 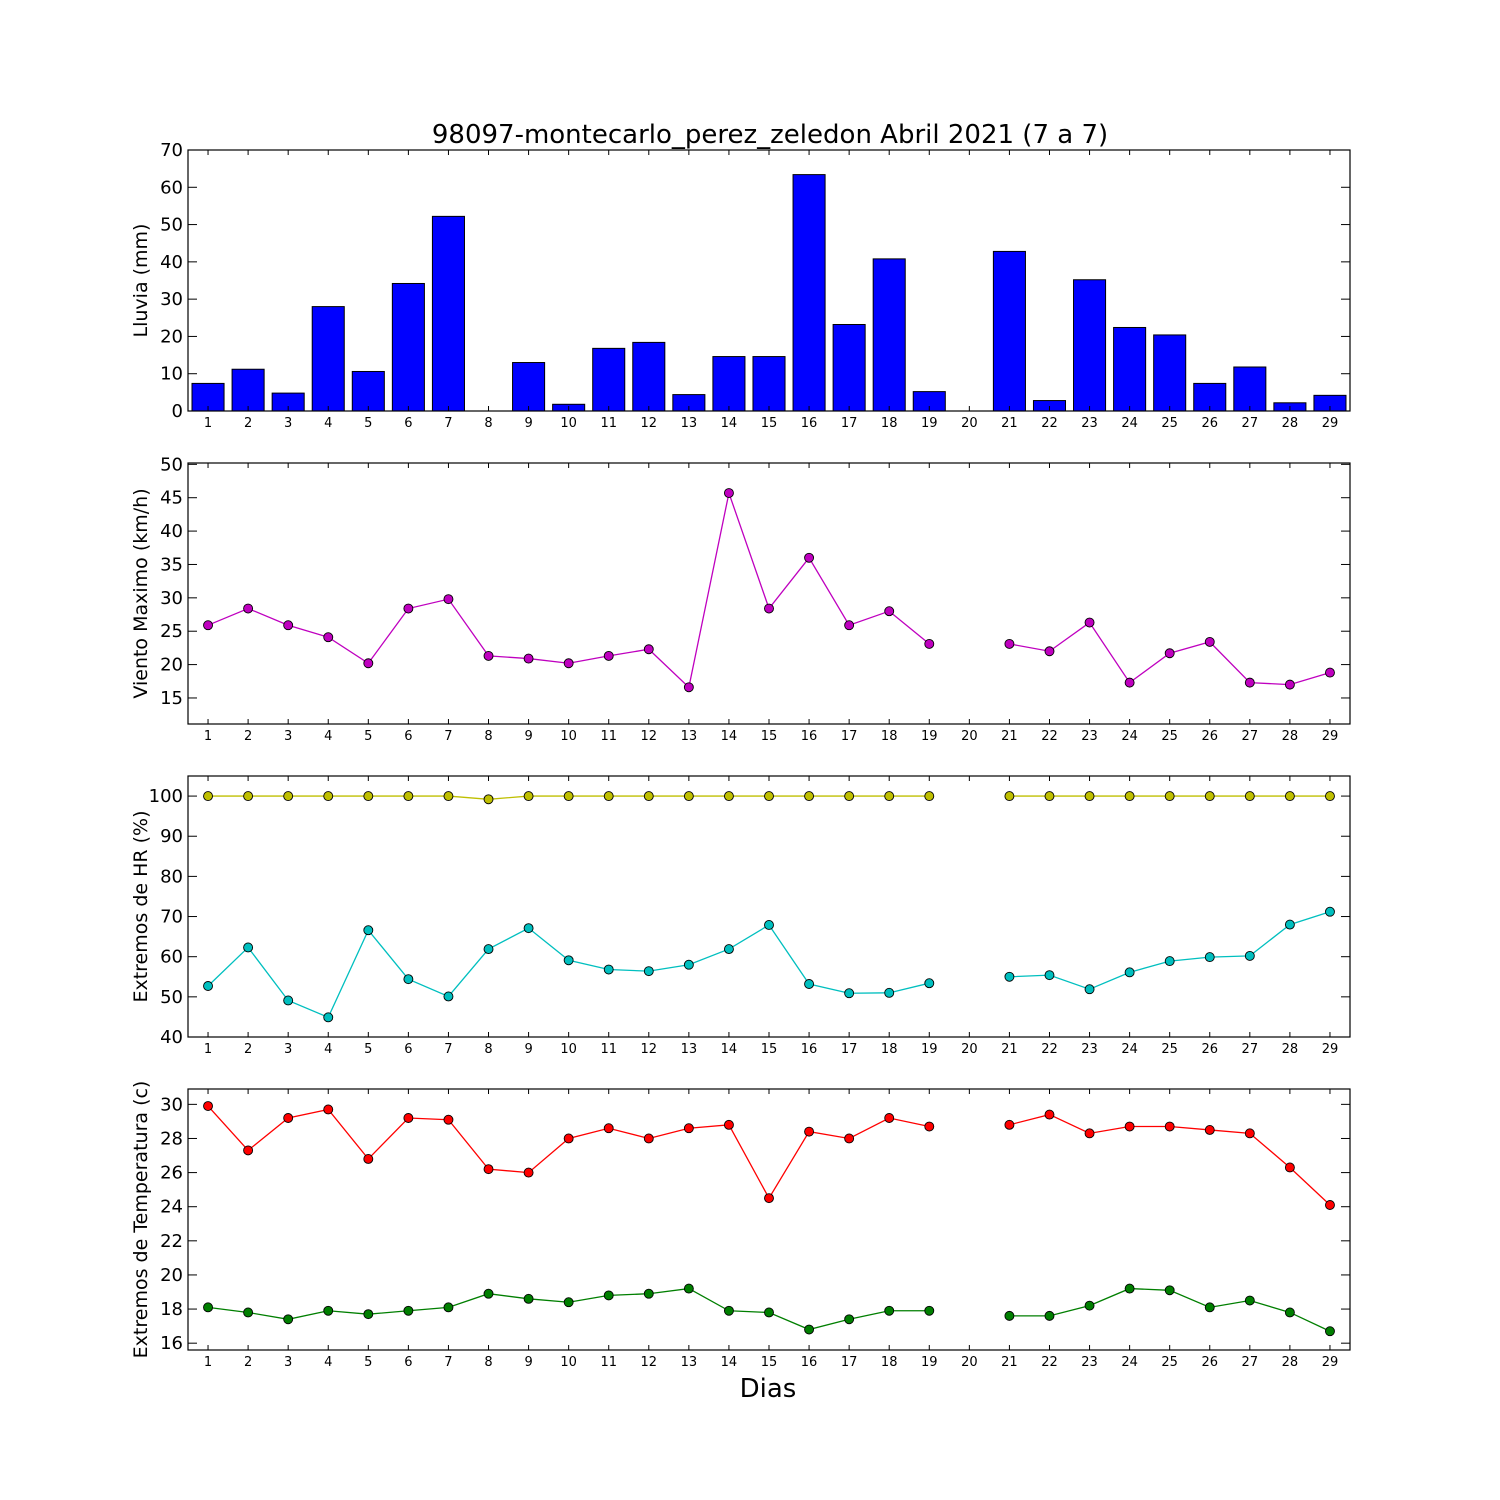 What do you see at coordinates (328, 736) in the screenshot?
I see `x-tick-label: 4` at bounding box center [328, 736].